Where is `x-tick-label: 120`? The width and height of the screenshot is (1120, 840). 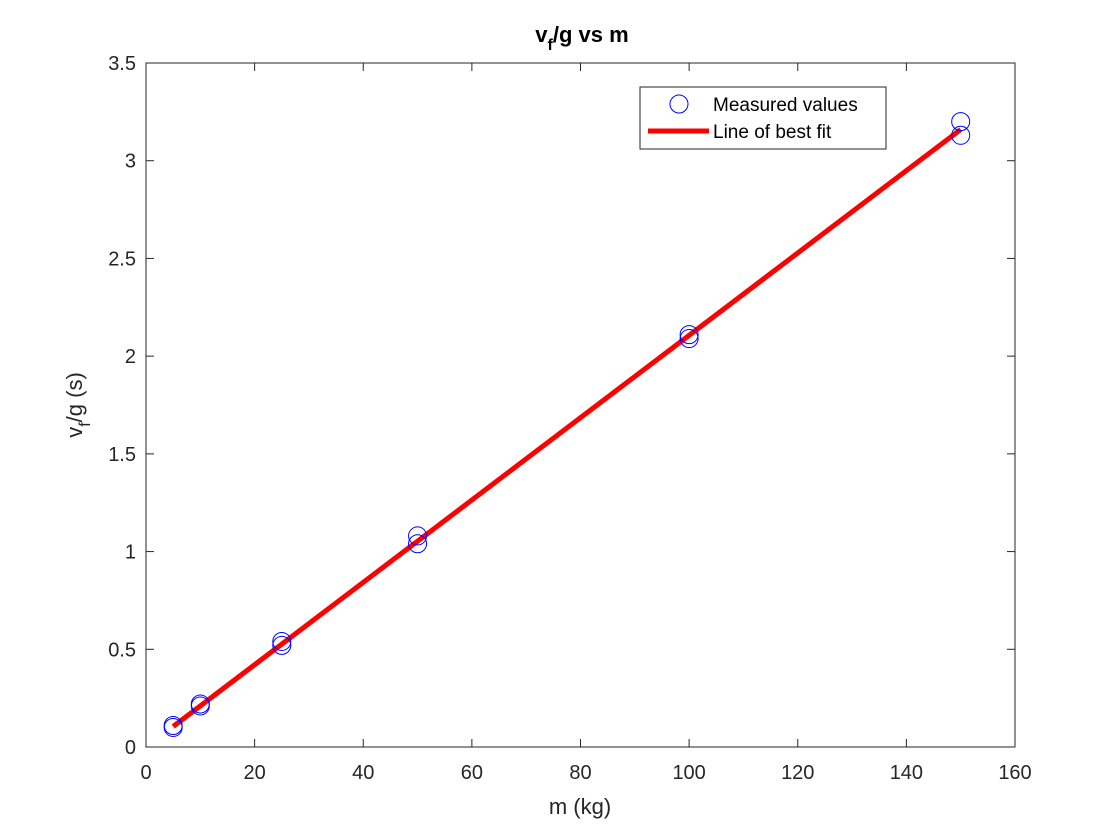
x-tick-label: 120 is located at coordinates (797, 773).